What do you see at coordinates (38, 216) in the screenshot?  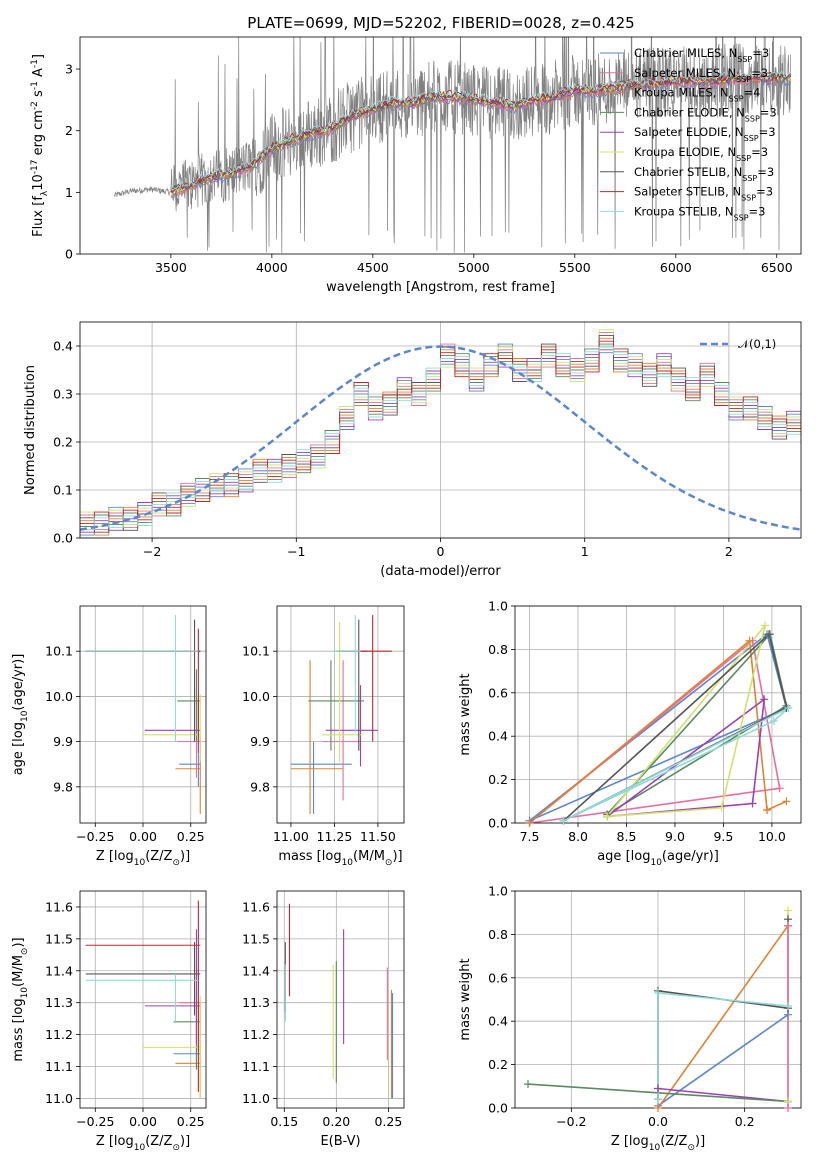 I see `label-fragment: Flux [f` at bounding box center [38, 216].